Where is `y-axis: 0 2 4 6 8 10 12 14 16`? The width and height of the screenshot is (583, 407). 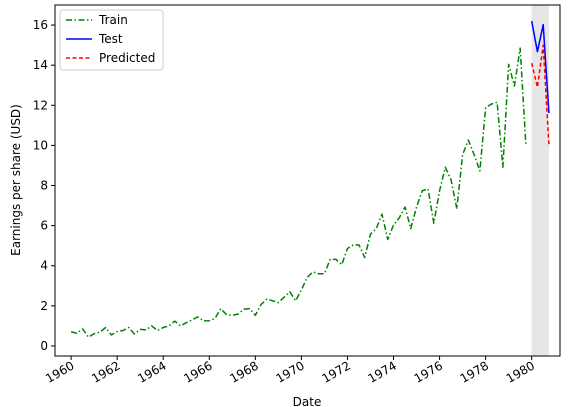
y-axis: 0 2 4 6 8 10 12 14 16 is located at coordinates (44, 185).